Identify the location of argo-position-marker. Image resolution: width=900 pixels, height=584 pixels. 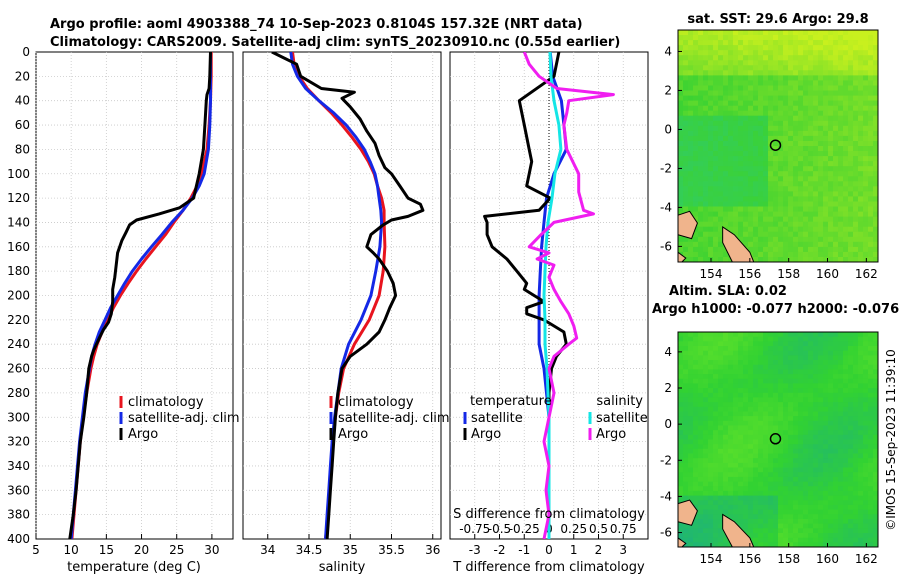
(775, 145).